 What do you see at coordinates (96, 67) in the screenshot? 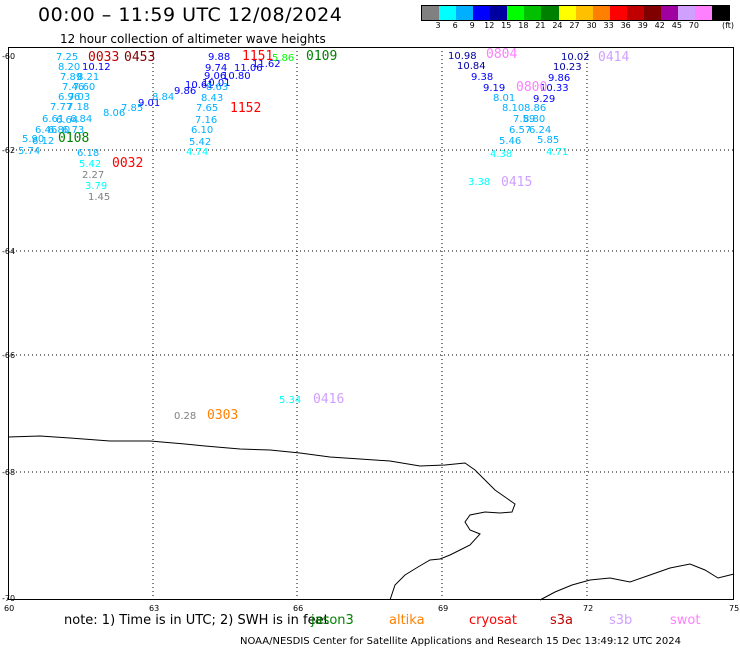
I see `wave-height-label: 10.12` at bounding box center [96, 67].